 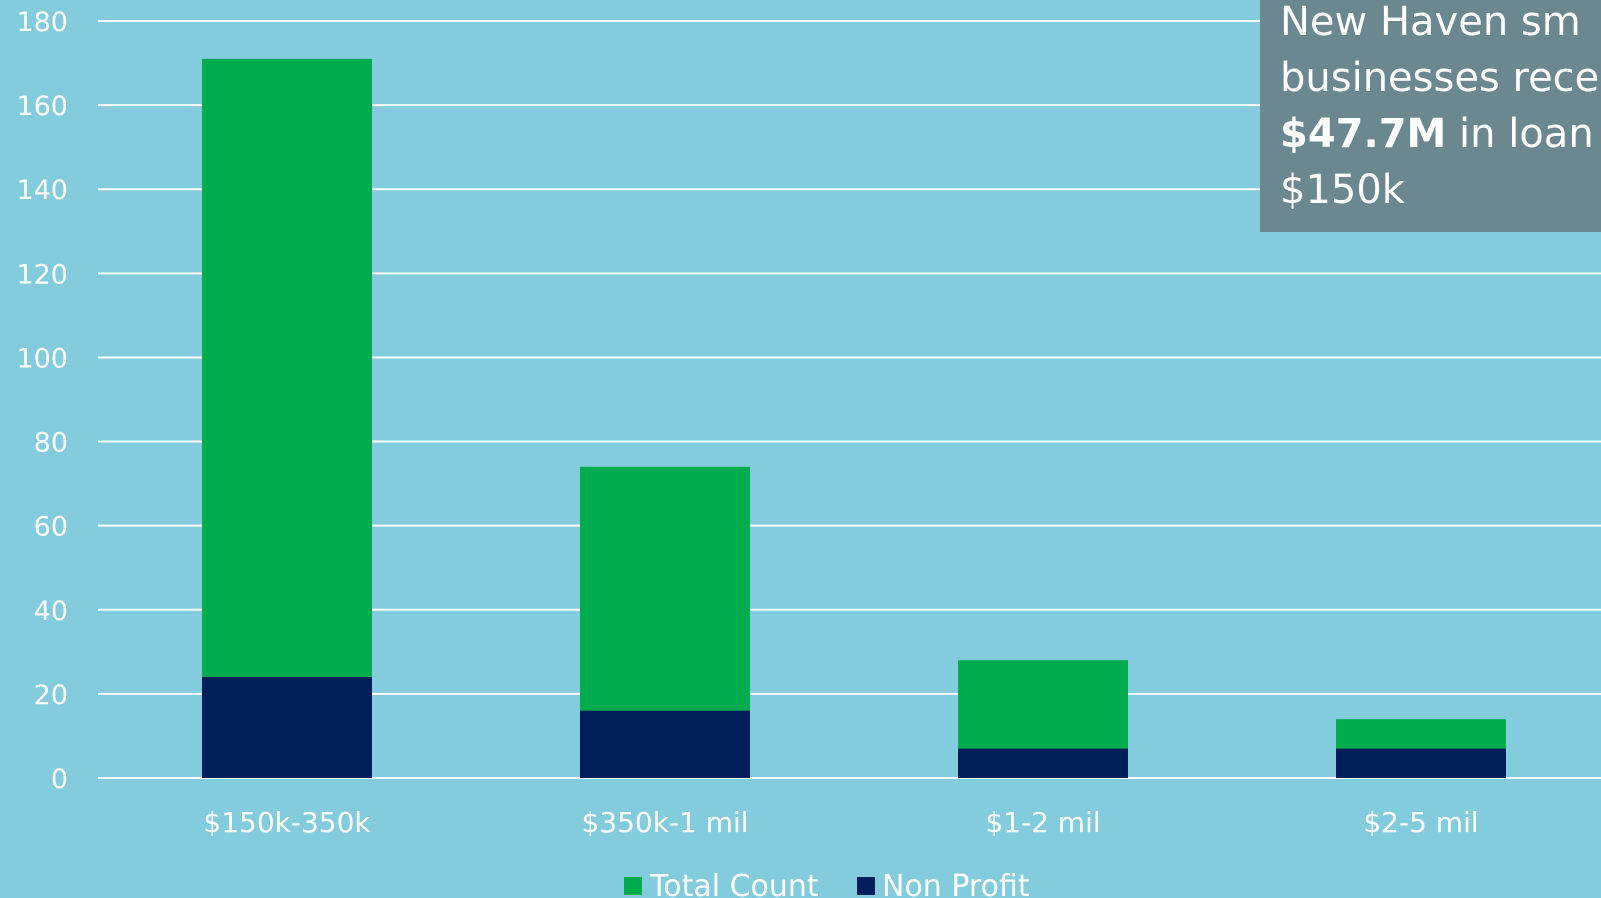 What do you see at coordinates (1520, 134) in the screenshot?
I see `callout-line-3-rest: in loan` at bounding box center [1520, 134].